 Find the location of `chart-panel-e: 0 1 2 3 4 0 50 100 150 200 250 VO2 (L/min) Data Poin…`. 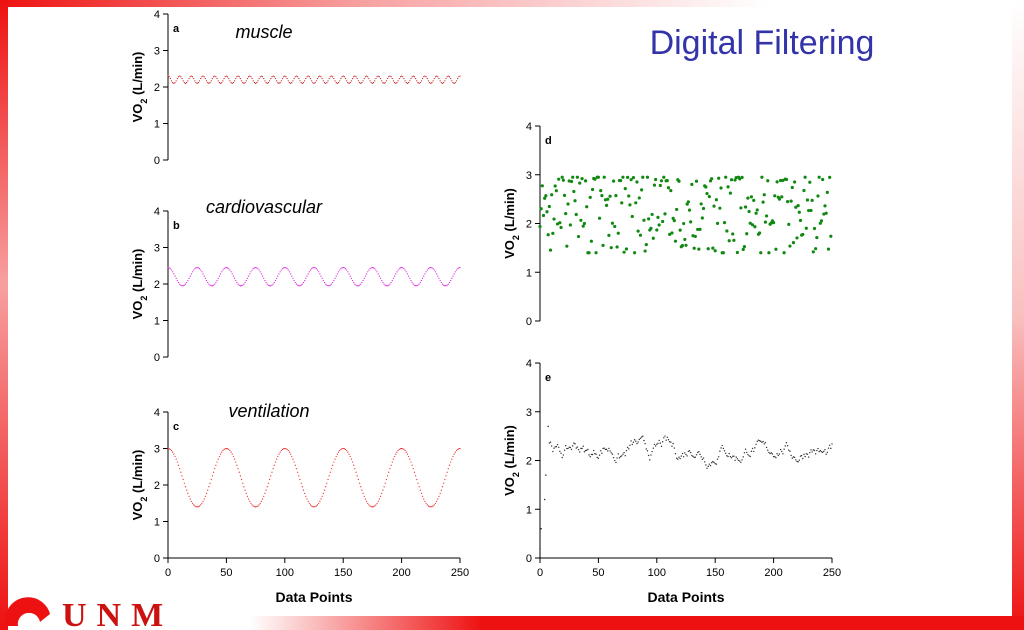

chart-panel-e: 0 1 2 3 4 0 50 100 150 200 250 VO2 (L/min) Data Poin… is located at coordinates (671, 481).